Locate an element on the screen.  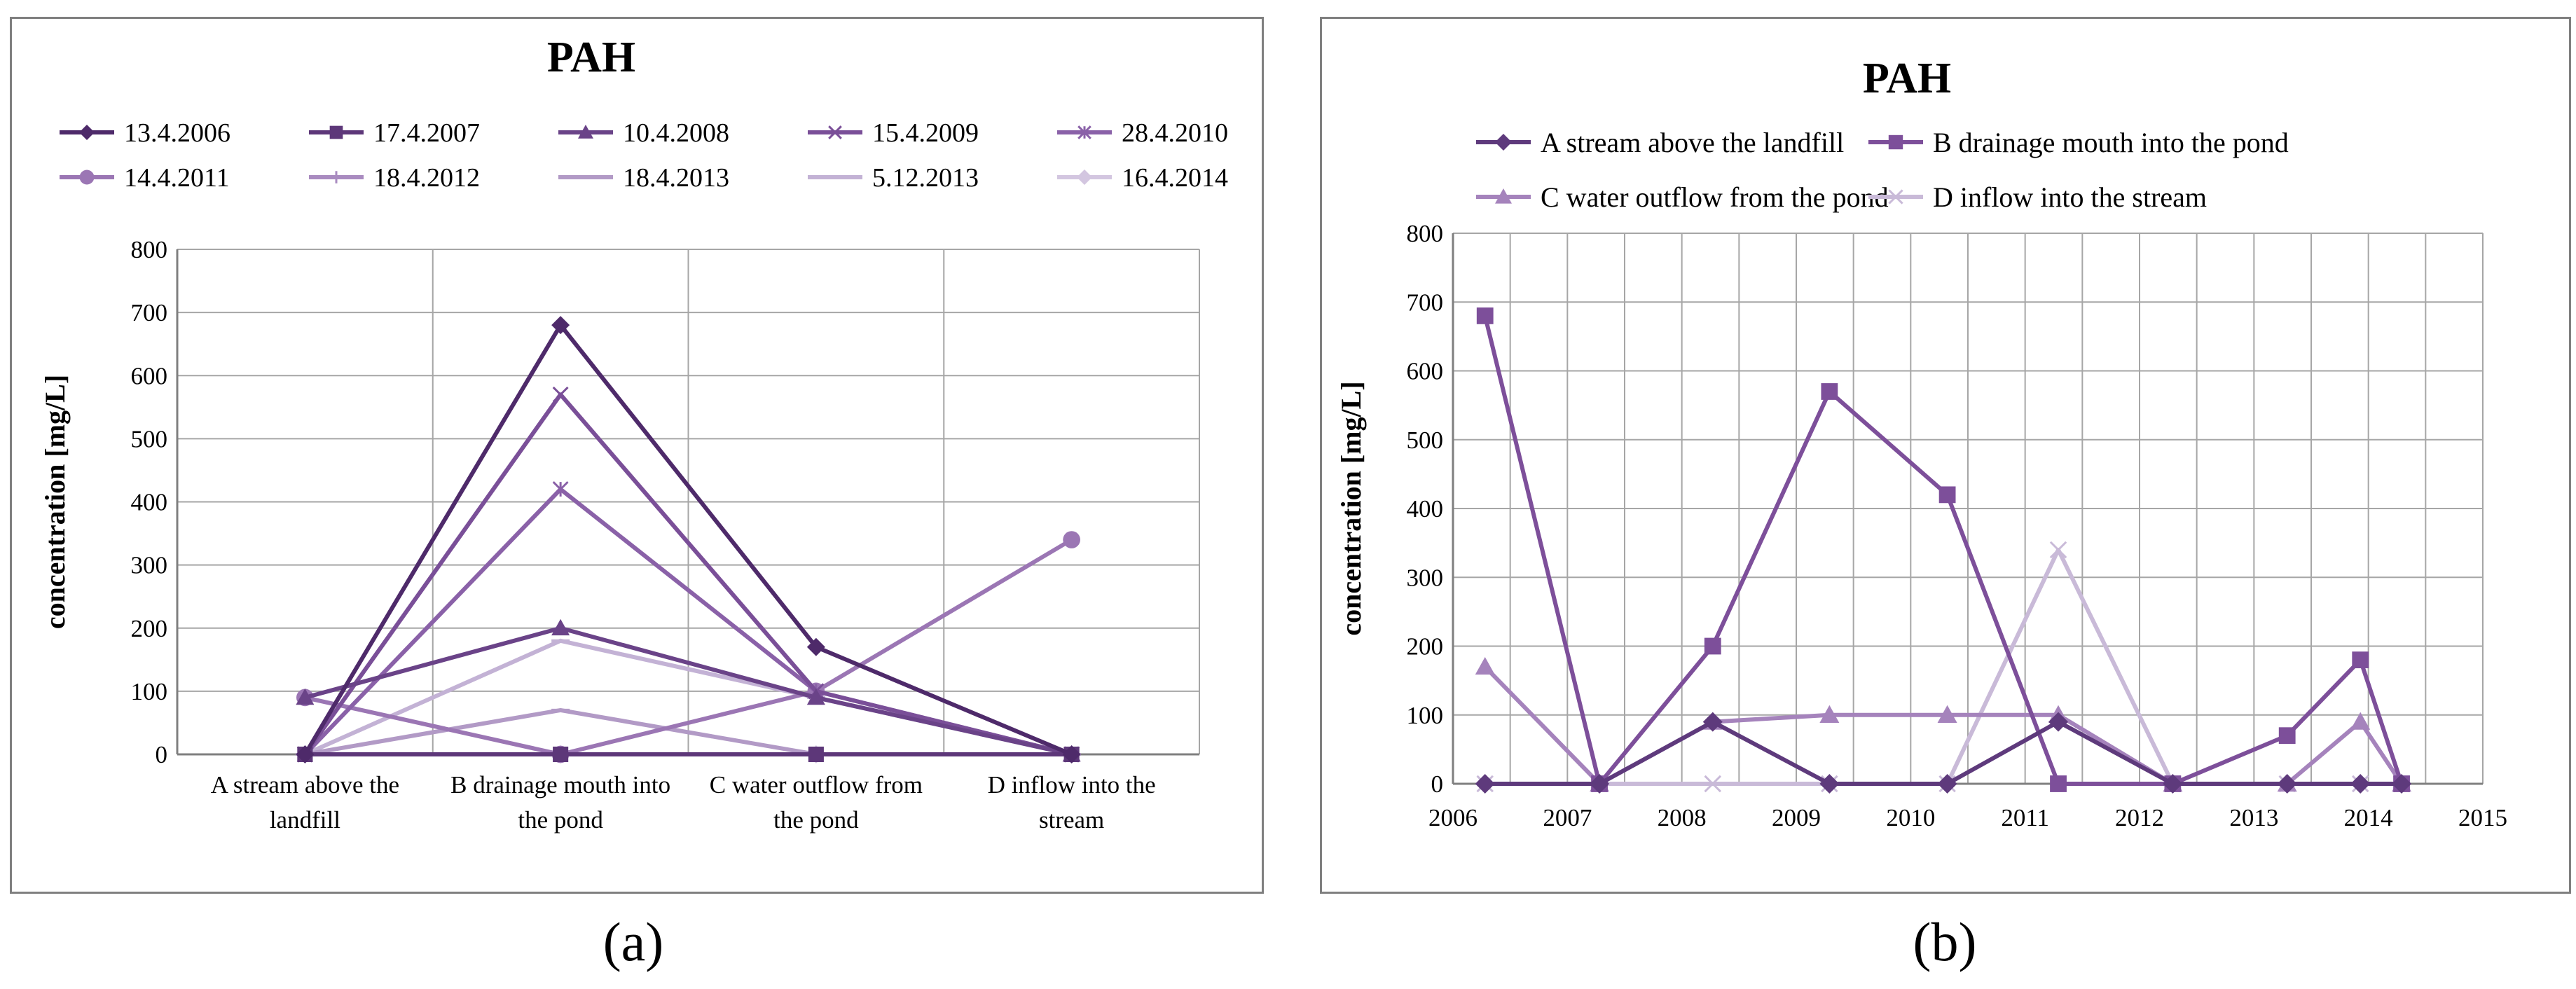
ytick-b-8: 800 is located at coordinates (1425, 233).